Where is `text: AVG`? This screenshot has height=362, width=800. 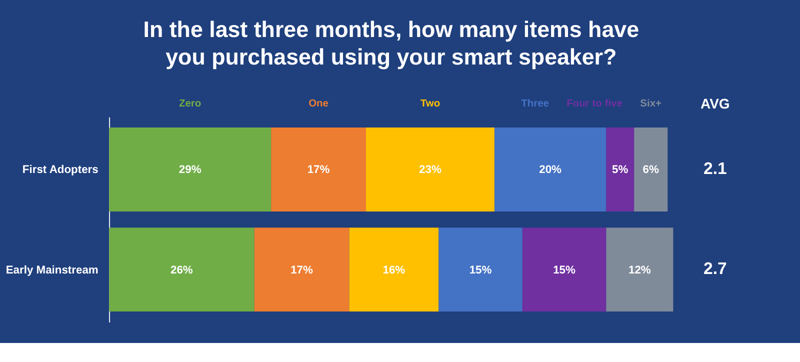 text: AVG is located at coordinates (715, 104).